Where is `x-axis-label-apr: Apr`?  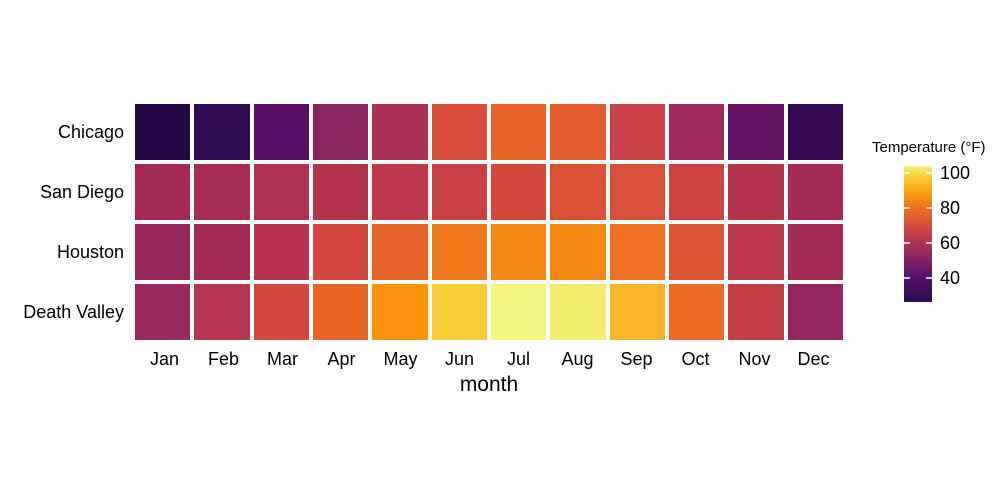 x-axis-label-apr: Apr is located at coordinates (341, 359).